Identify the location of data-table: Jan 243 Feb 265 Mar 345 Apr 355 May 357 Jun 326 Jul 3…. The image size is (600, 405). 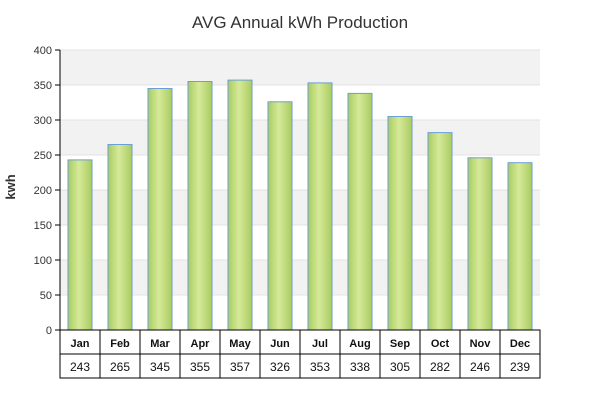
(300, 354).